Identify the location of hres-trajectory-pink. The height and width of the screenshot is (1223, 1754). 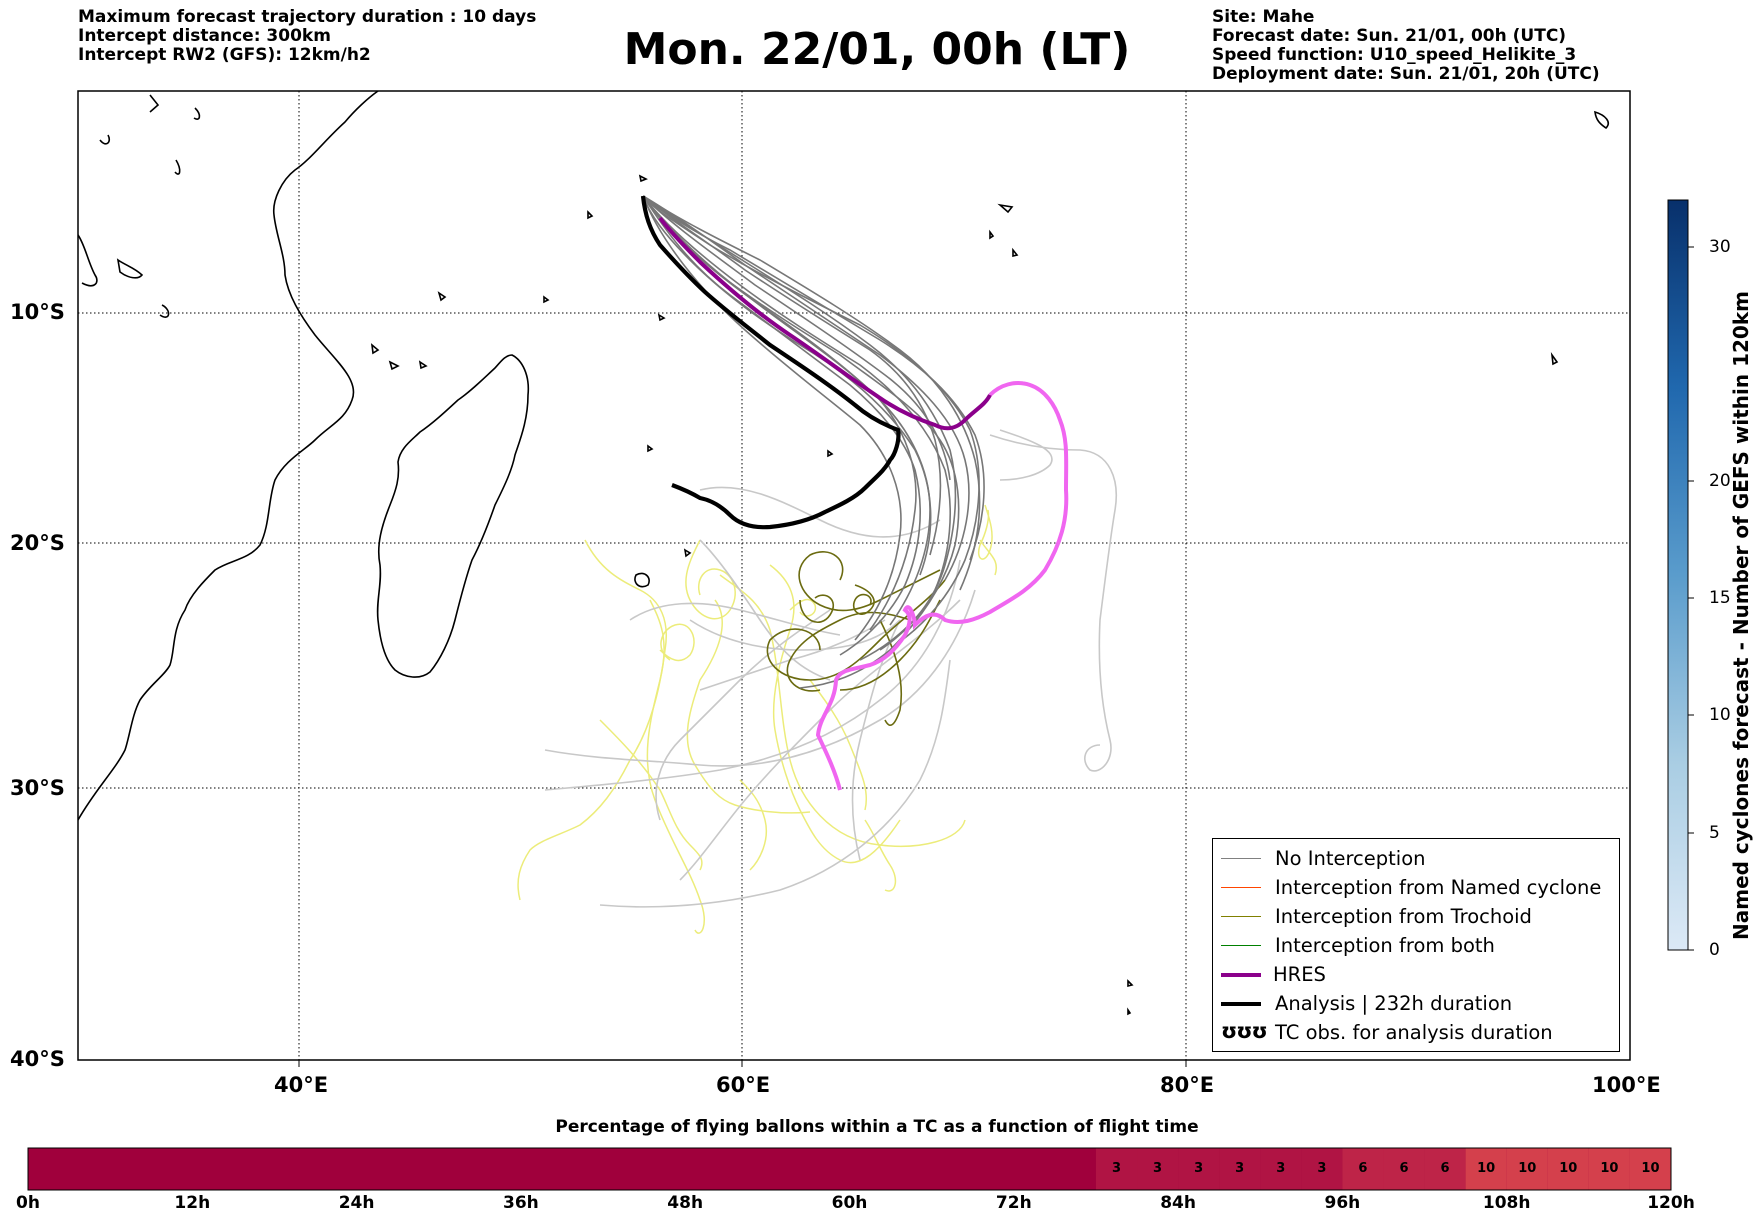
(942, 586).